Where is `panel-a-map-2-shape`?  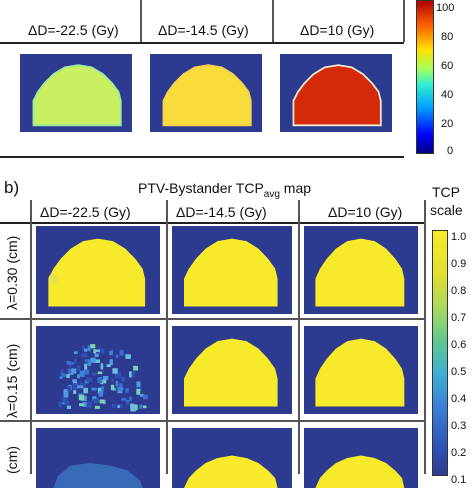 panel-a-map-2-shape is located at coordinates (206, 93).